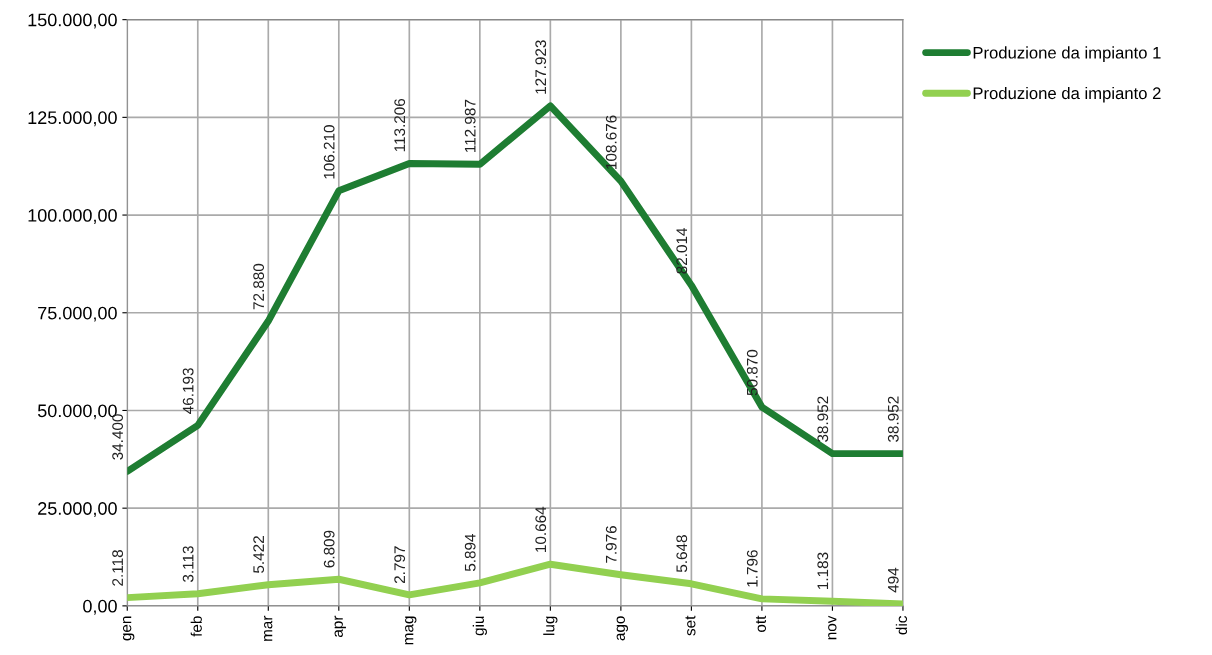 The height and width of the screenshot is (655, 1212). Describe the element at coordinates (611, 544) in the screenshot. I see `data-label: 7.976` at that location.